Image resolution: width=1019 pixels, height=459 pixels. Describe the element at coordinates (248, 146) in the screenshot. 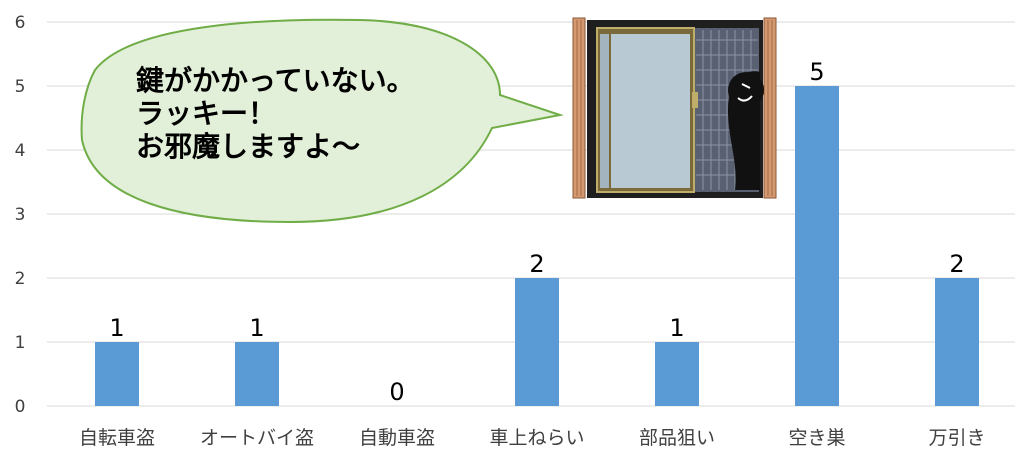

I see `speech-bubble-line: お邪魔しますよ〜` at that location.